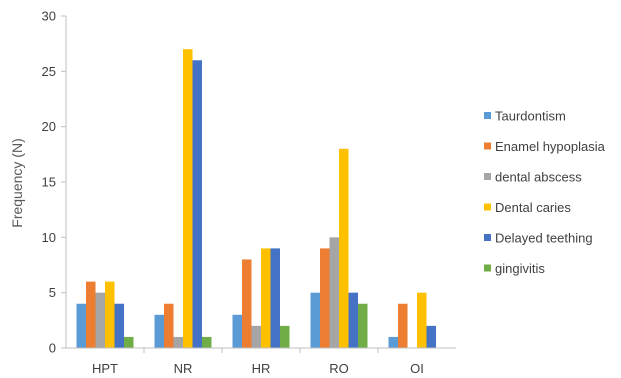  Describe the element at coordinates (49, 182) in the screenshot. I see `y-tick-label: 15` at that location.